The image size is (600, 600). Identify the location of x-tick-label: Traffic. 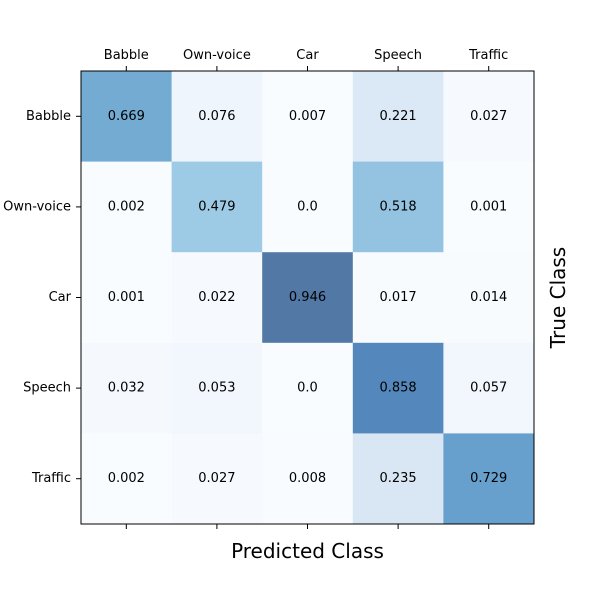
(488, 55).